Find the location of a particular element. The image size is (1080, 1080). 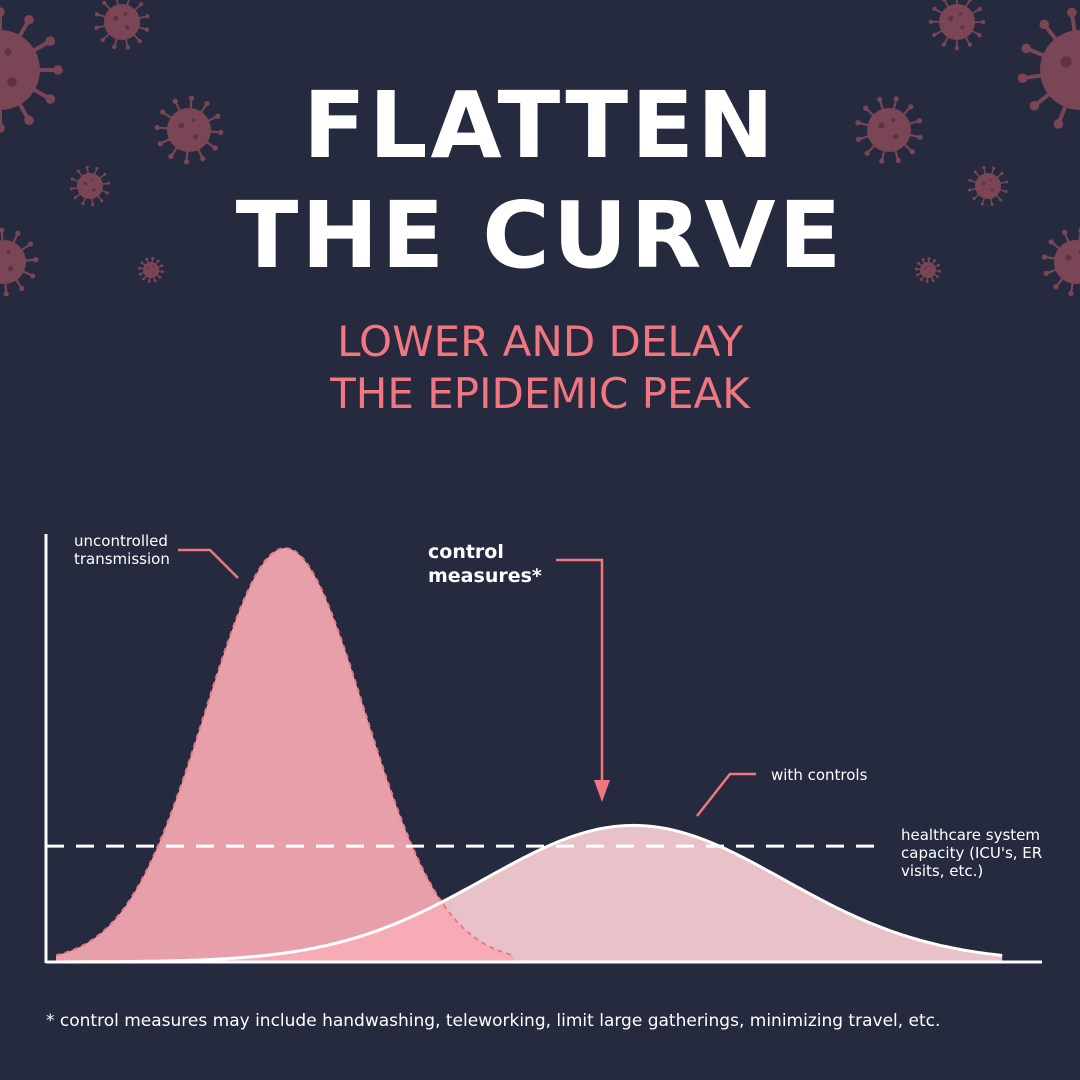

uncontrolled-label-leader is located at coordinates (208, 563).